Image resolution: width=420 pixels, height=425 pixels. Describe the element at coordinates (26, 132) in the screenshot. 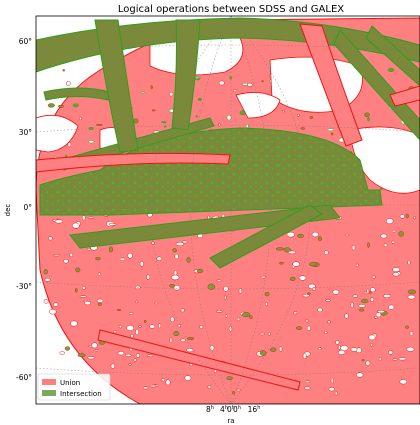

I see `y-tick-label: 30°` at that location.